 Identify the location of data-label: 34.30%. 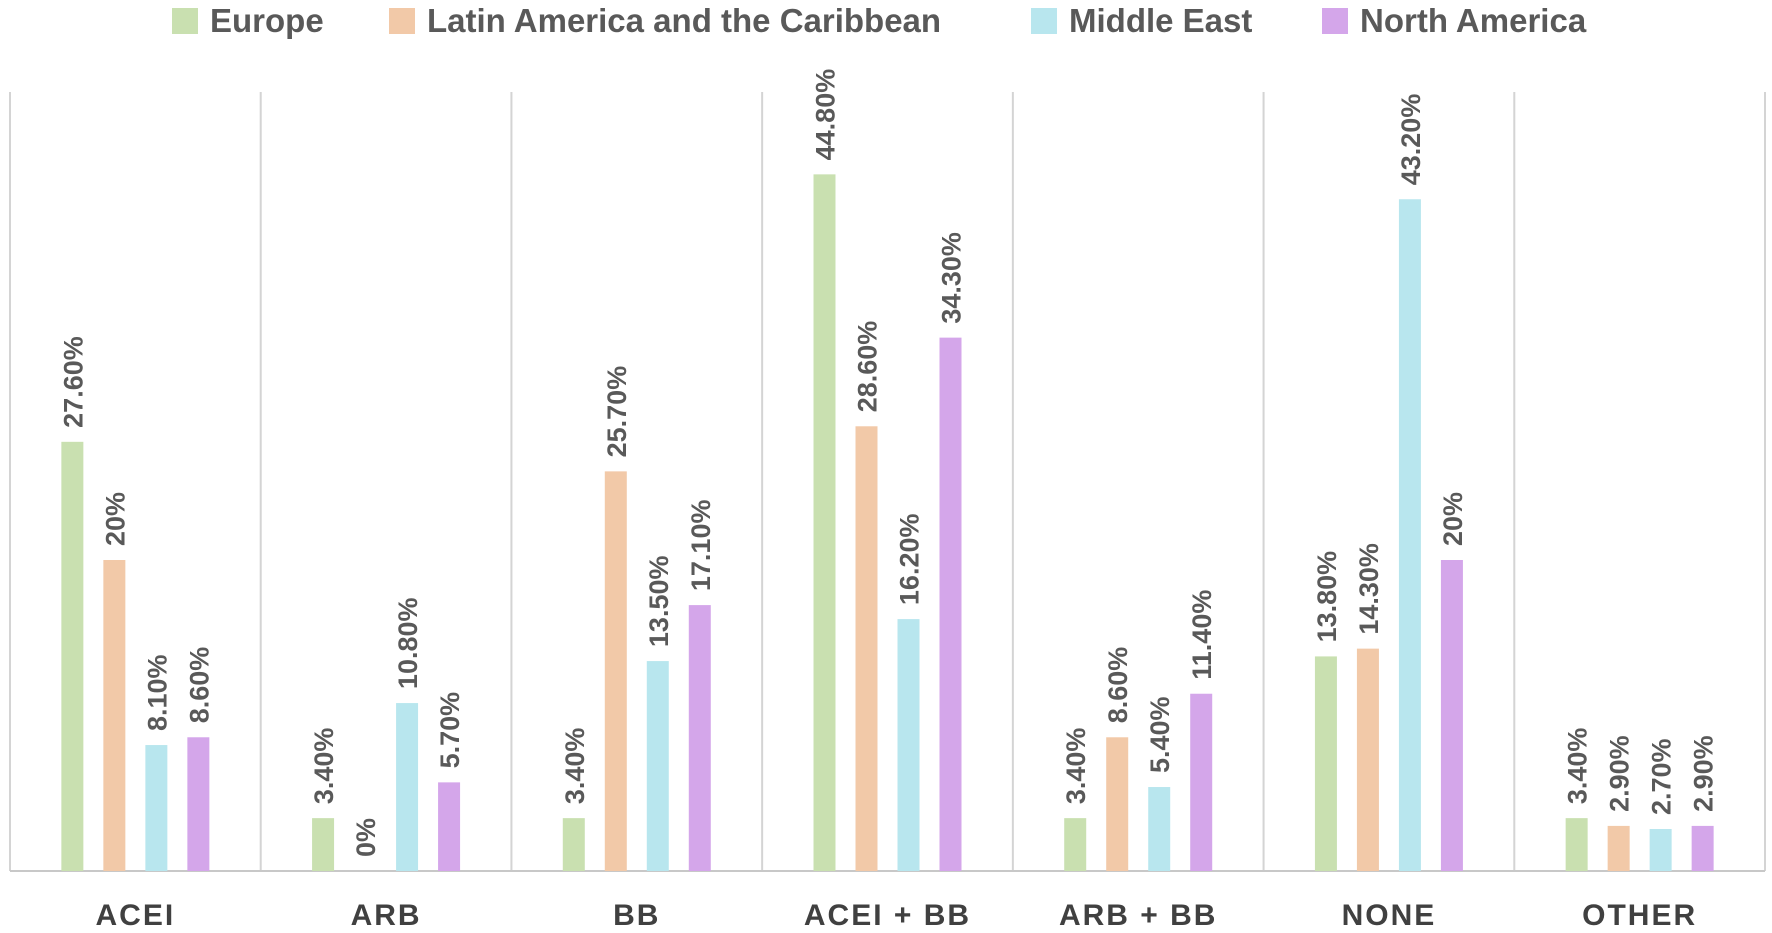
(952, 278).